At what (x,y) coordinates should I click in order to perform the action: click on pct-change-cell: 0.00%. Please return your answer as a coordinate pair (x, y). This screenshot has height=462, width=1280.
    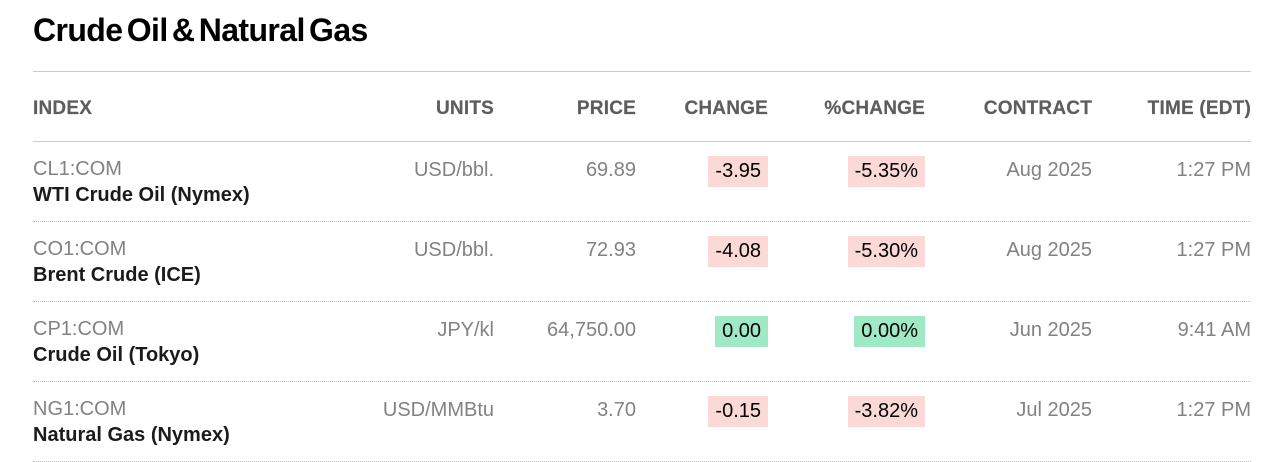
    Looking at the image, I should click on (846, 331).